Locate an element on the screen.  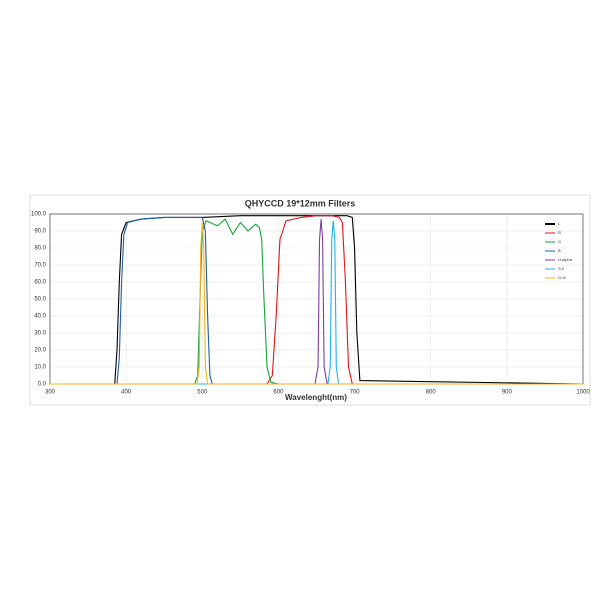
x-tick-label: 900 is located at coordinates (507, 393).